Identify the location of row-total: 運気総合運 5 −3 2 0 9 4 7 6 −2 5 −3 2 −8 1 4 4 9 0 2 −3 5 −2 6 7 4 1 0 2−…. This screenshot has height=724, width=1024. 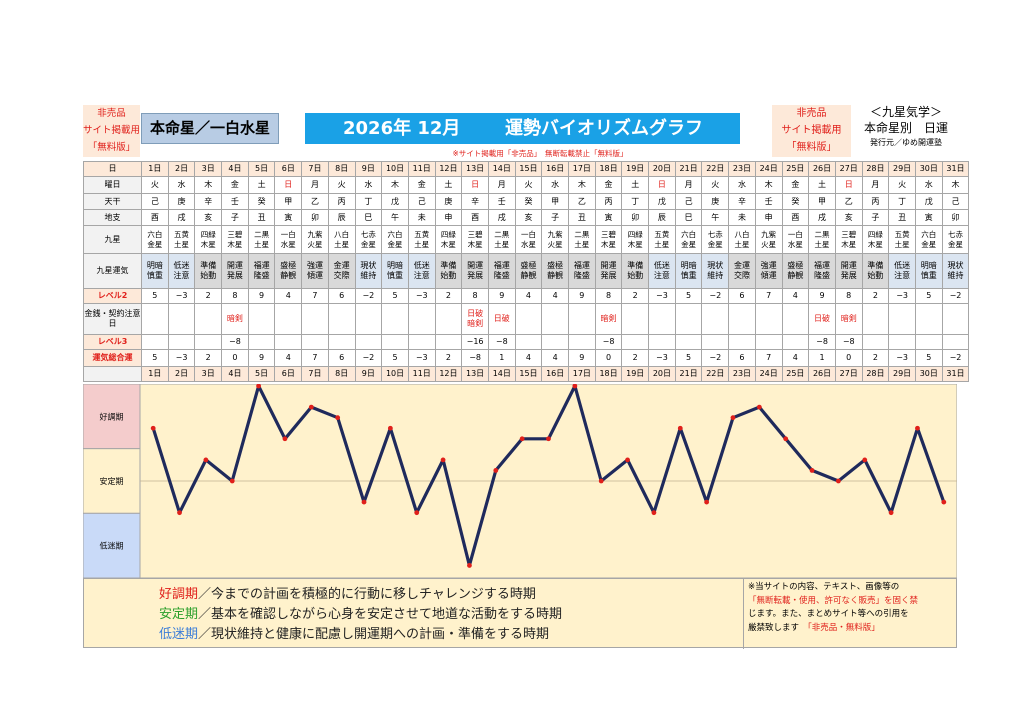
(526, 358).